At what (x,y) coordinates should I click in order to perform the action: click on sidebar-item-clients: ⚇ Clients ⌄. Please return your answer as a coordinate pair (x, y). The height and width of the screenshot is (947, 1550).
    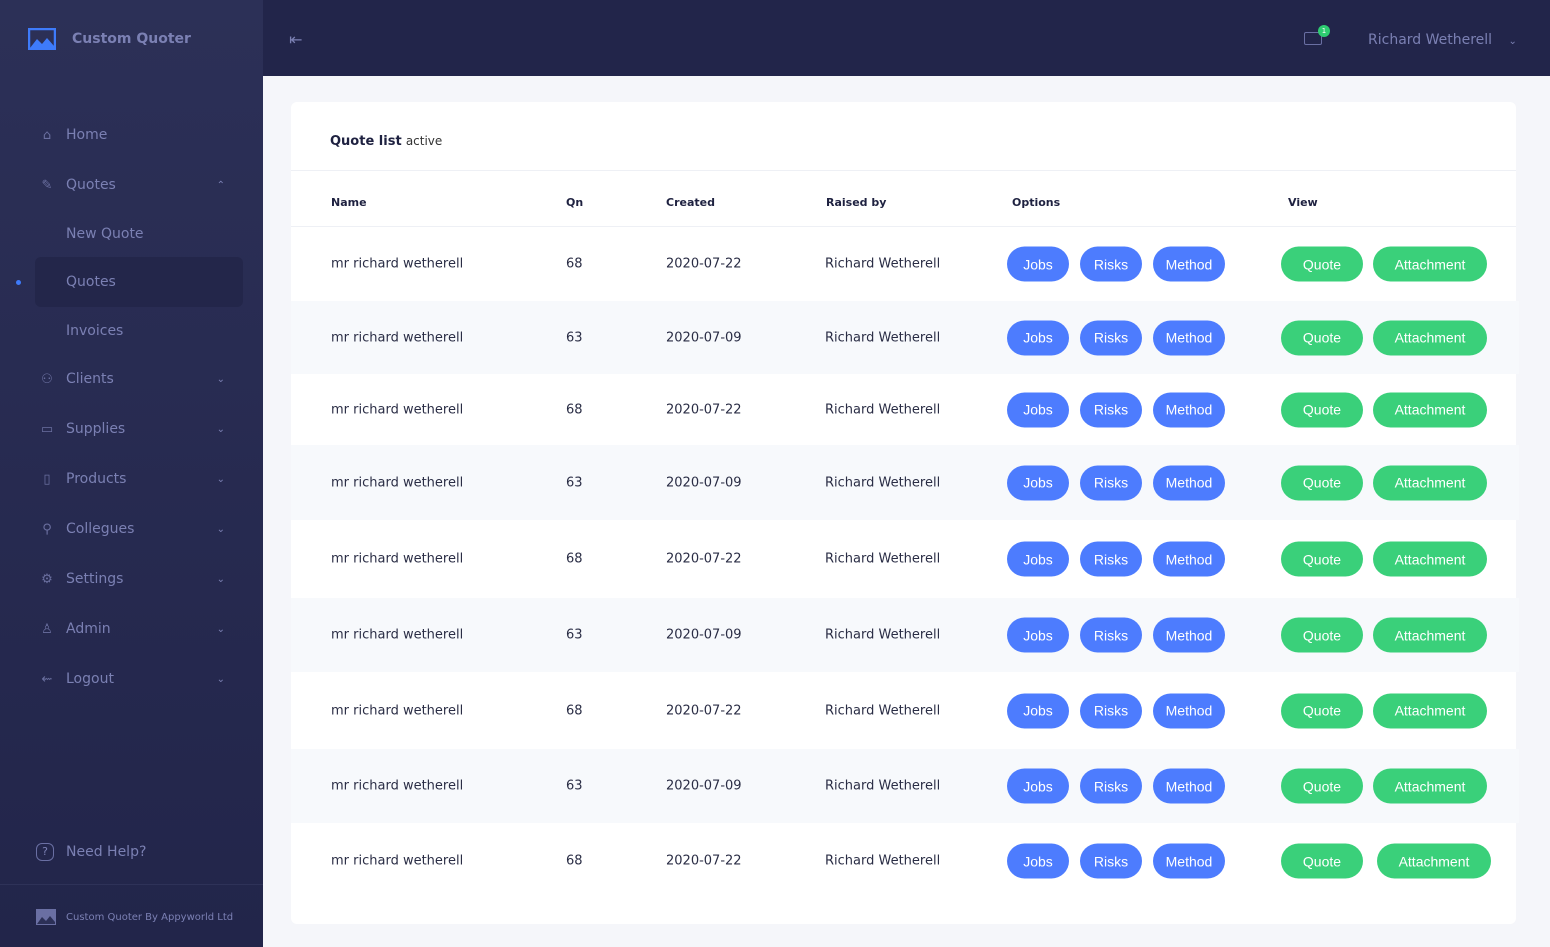
    Looking at the image, I should click on (131, 379).